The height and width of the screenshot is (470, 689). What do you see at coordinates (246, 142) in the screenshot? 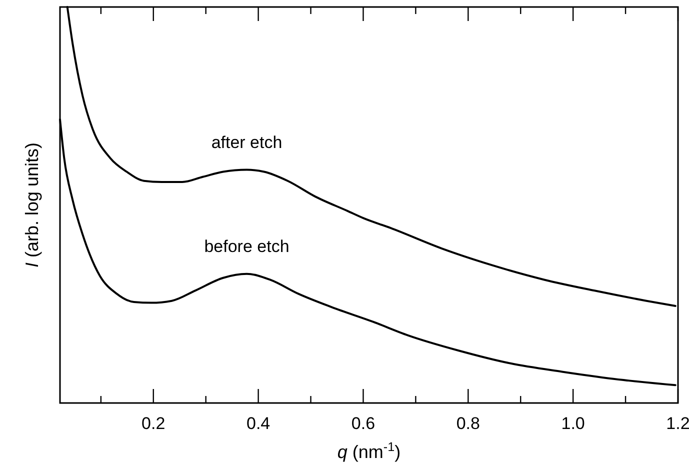
I see `series-label: after etch` at bounding box center [246, 142].